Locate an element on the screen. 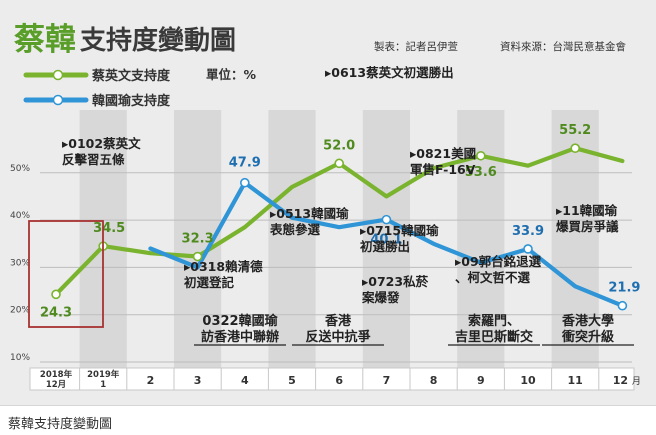  annotation-text: 案爆發 is located at coordinates (380, 297).